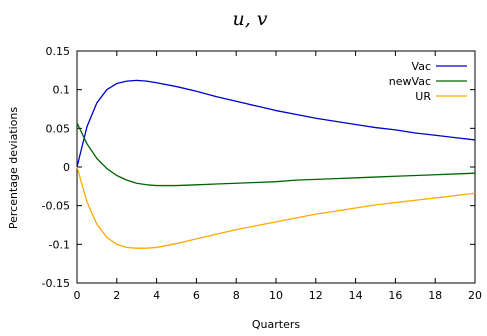 The width and height of the screenshot is (487, 336). I want to click on legend-label-ur: UR, so click(423, 96).